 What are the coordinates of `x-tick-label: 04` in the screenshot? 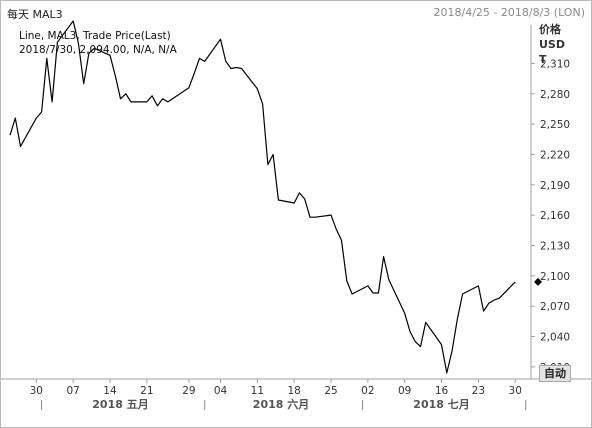 It's located at (221, 391).